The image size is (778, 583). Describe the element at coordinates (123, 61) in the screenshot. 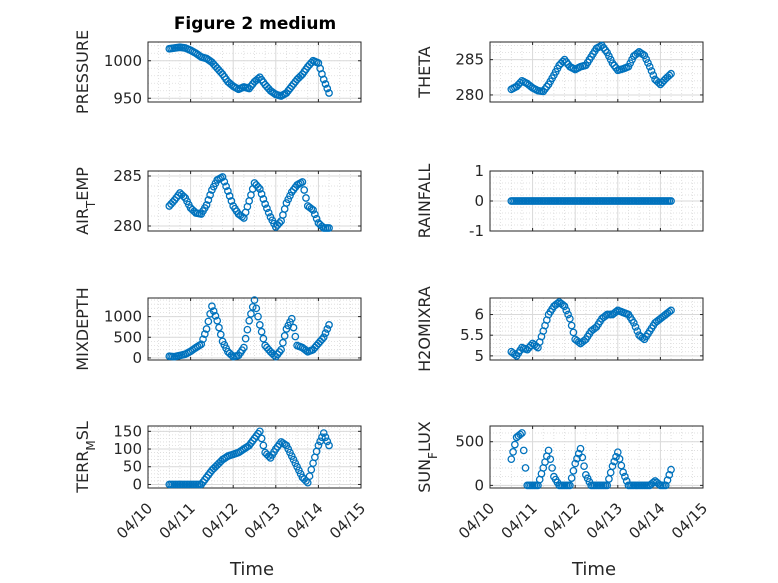

I see `y-tick-label: 1000` at that location.